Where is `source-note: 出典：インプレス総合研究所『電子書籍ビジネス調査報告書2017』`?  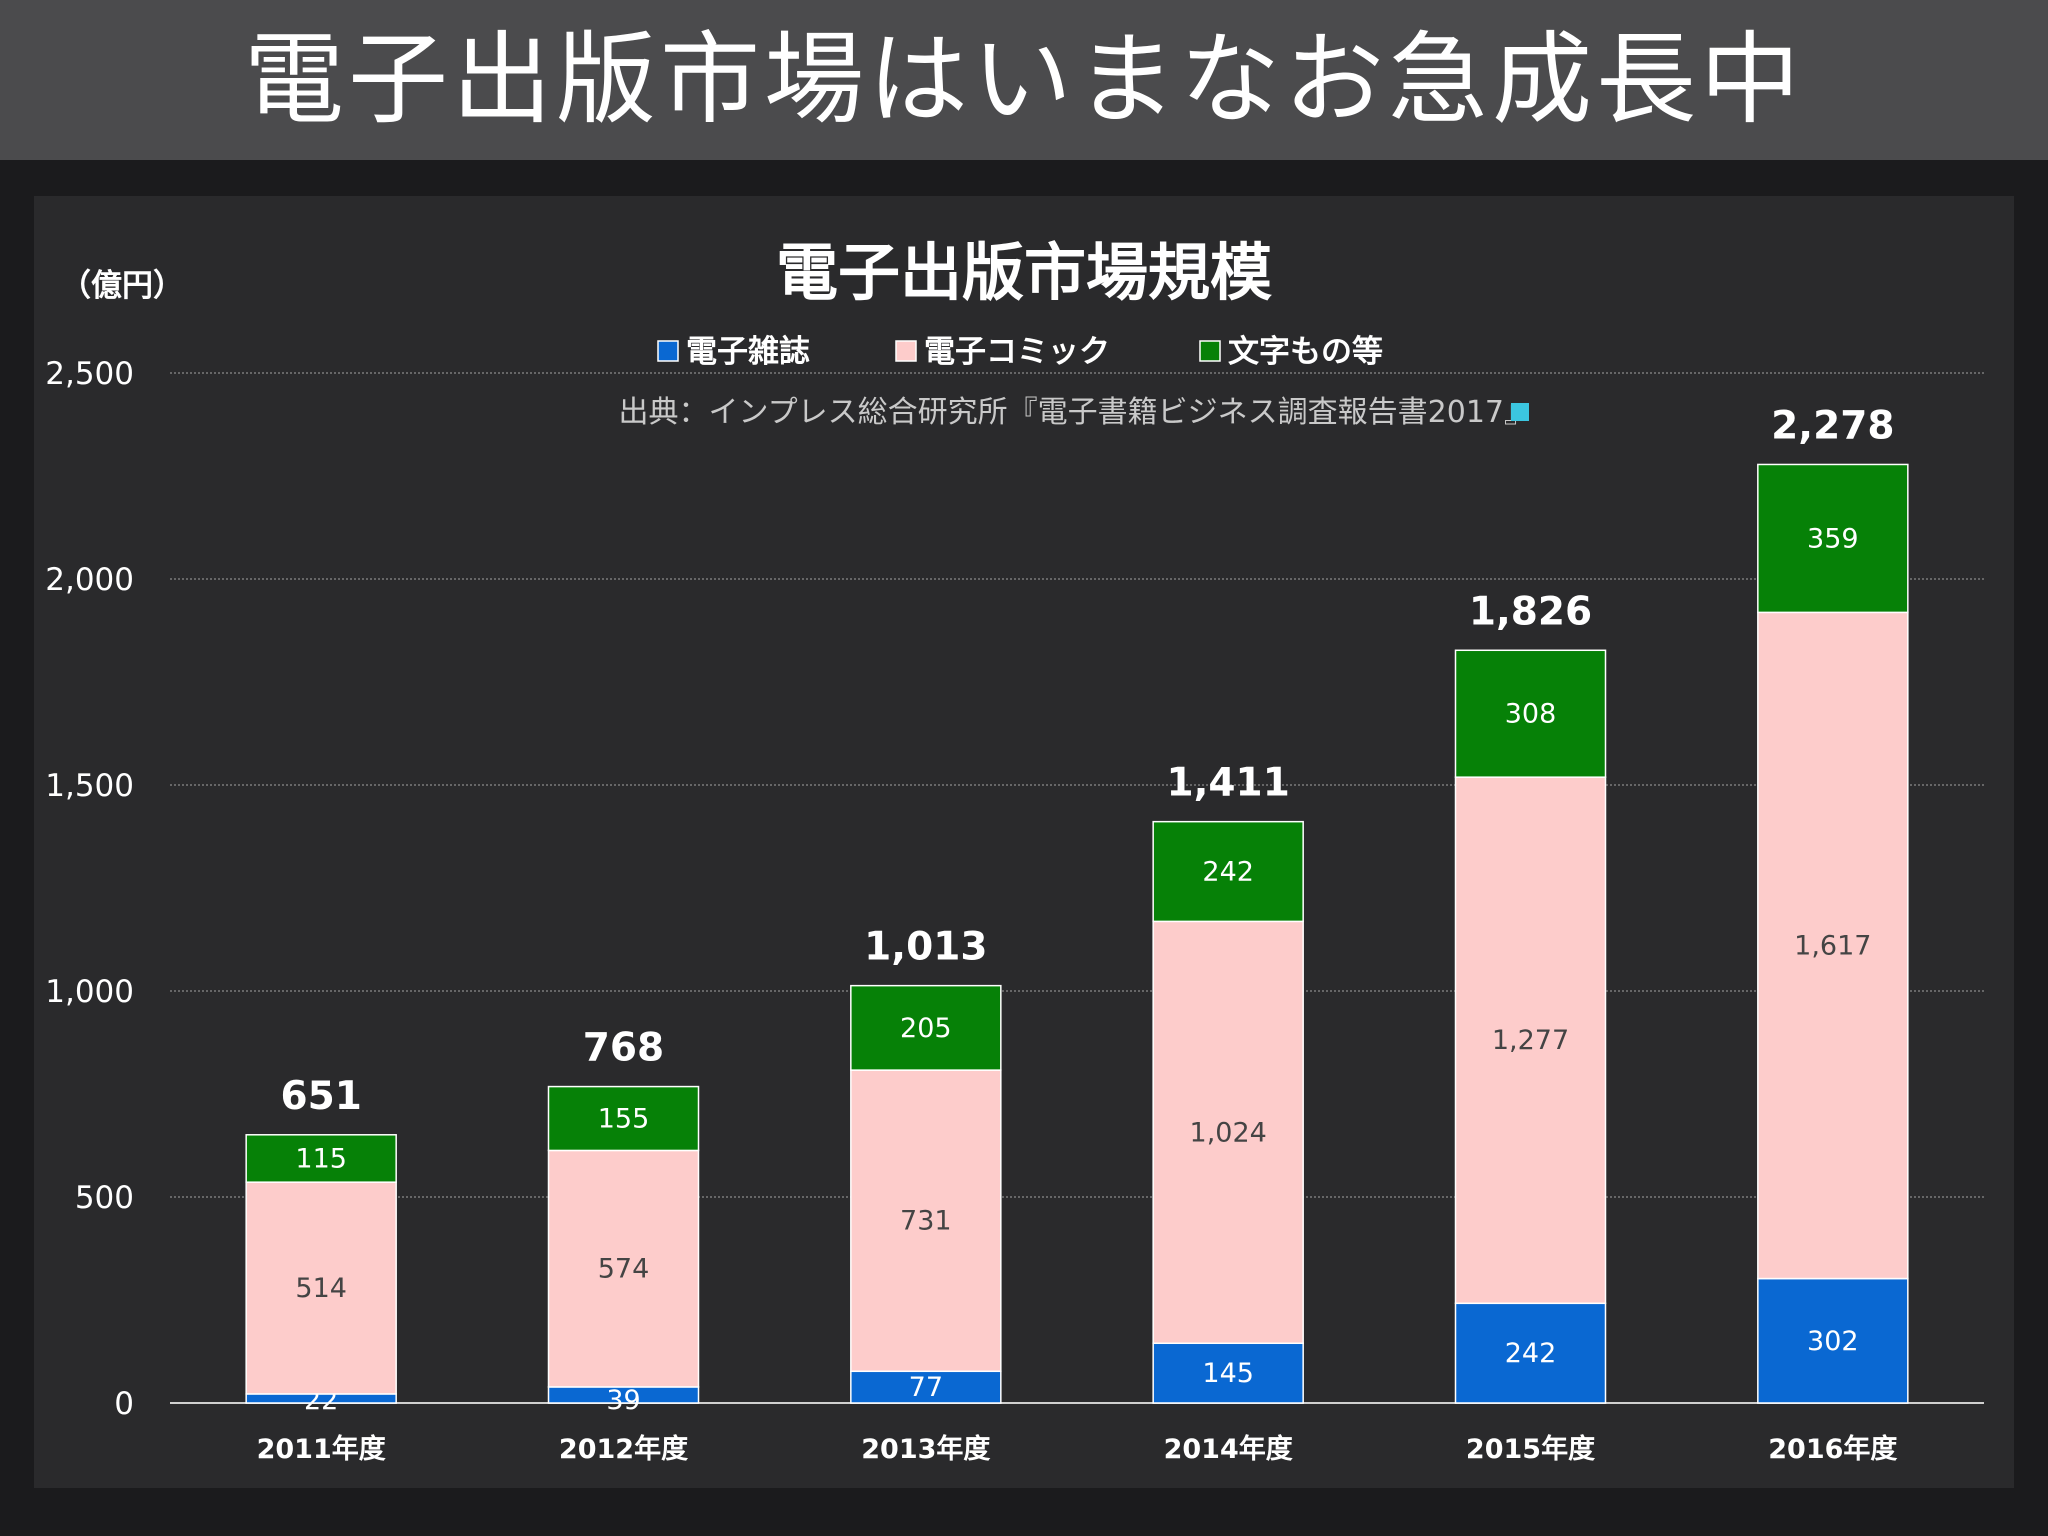 source-note: 出典：インプレス総合研究所『電子書籍ビジネス調査報告書2017』 is located at coordinates (1076, 412).